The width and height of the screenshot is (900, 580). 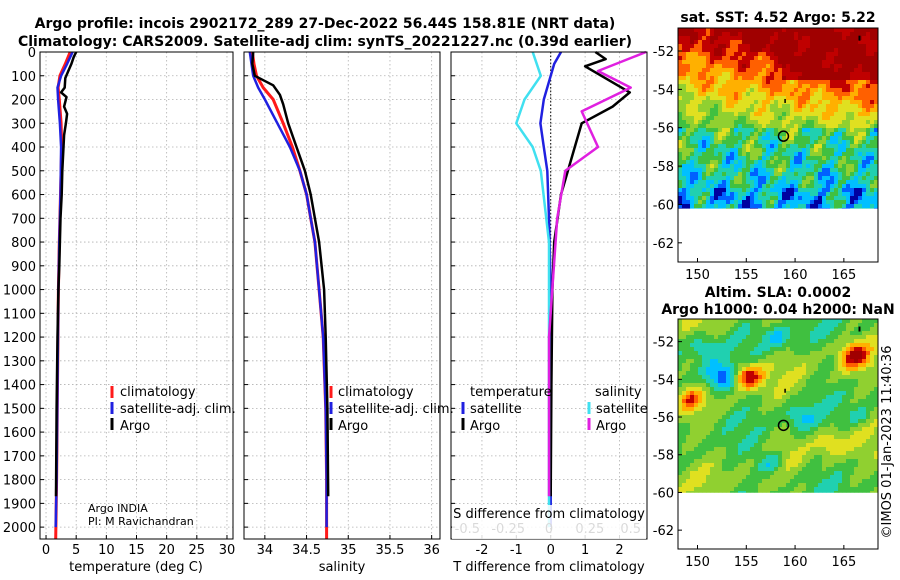 What do you see at coordinates (680, 194) in the screenshot?
I see `map3-cell-2050` at bounding box center [680, 194].